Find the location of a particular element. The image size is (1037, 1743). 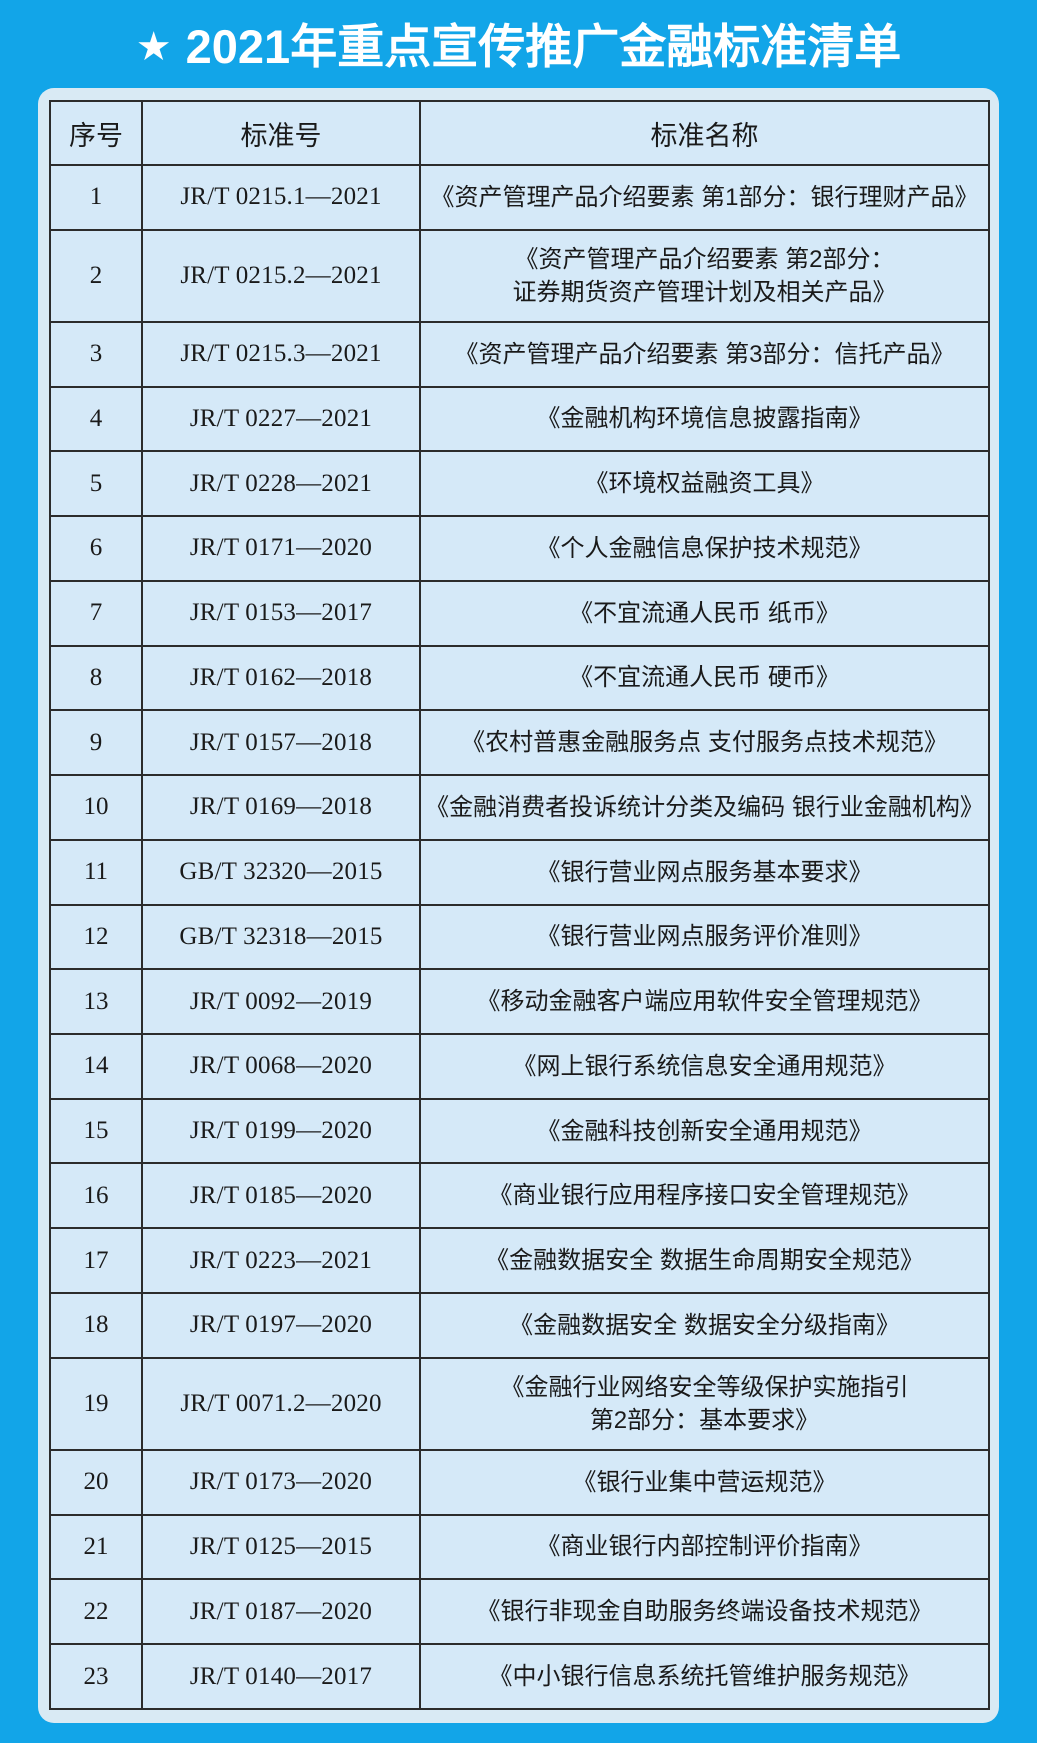

cell-seq: 13 is located at coordinates (96, 1001).